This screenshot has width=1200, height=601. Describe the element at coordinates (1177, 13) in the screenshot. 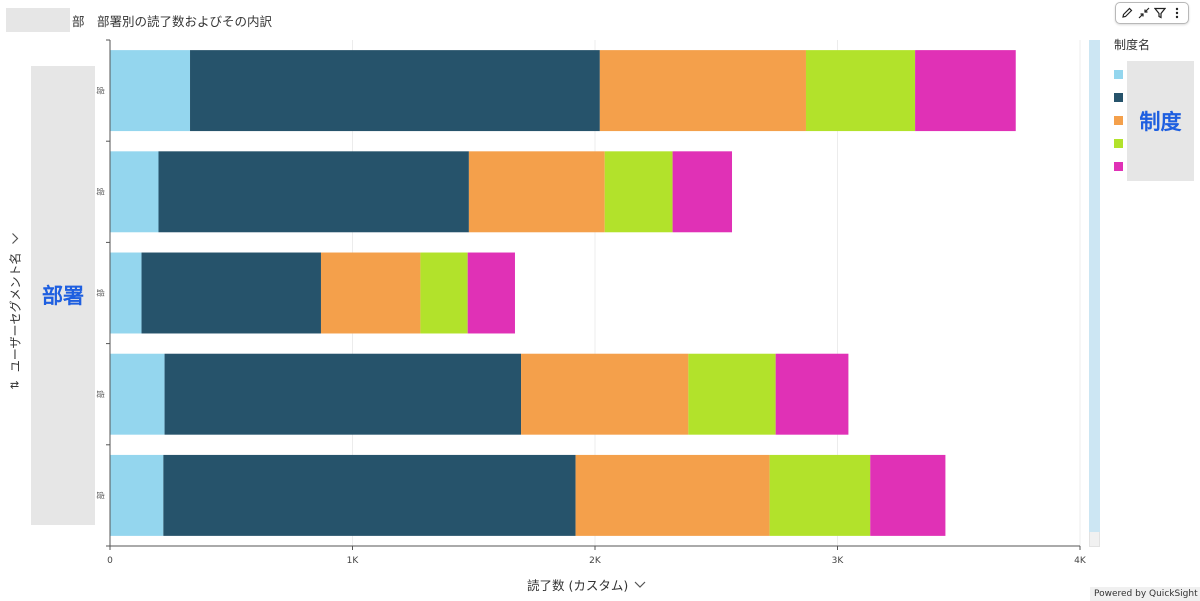

I see `more-vertical-icon` at that location.